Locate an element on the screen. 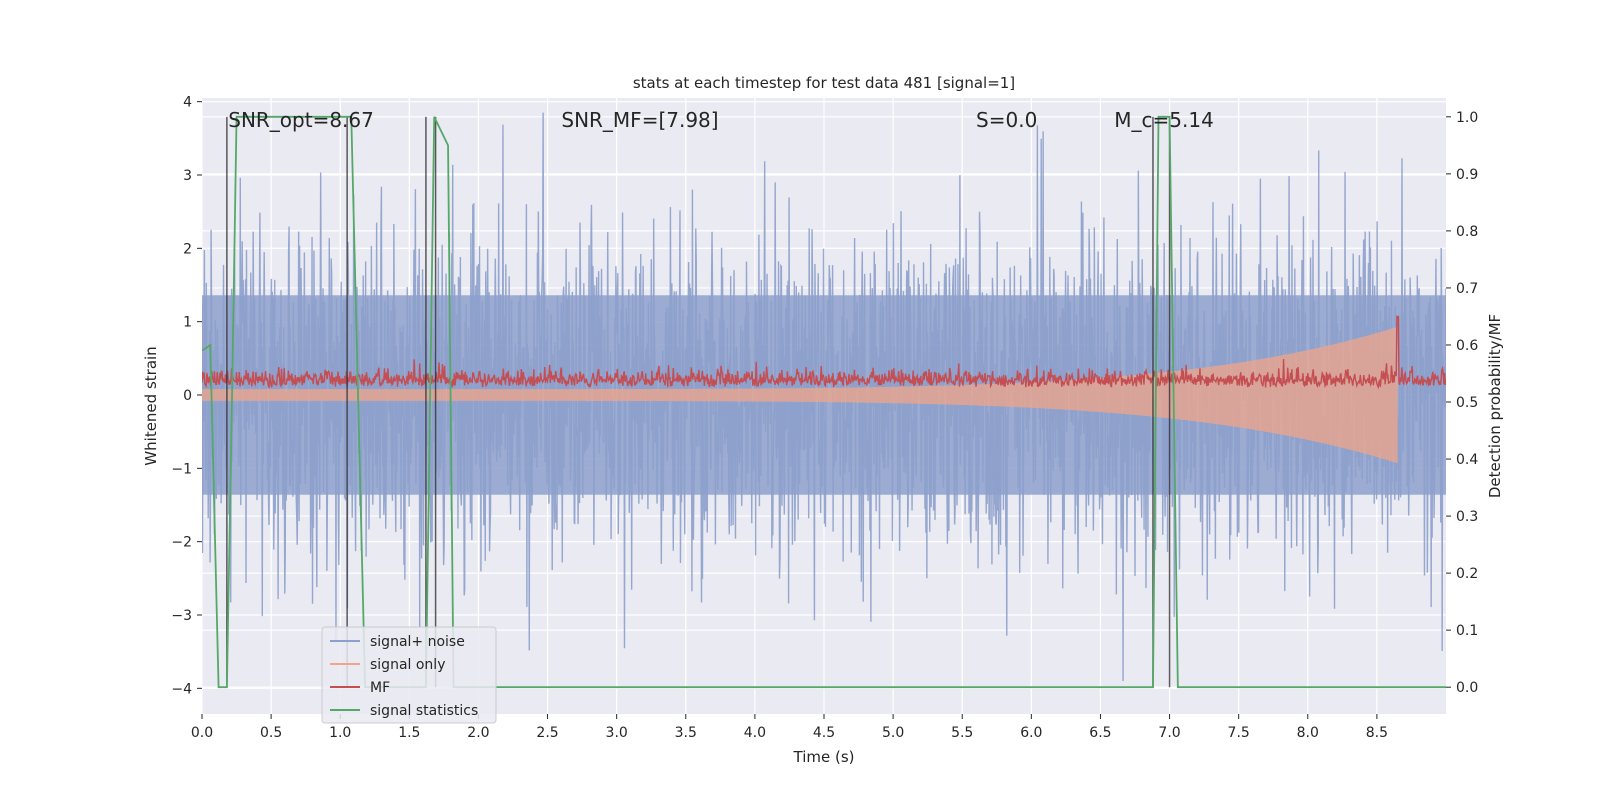 Image resolution: width=1600 pixels, height=800 pixels. x-tick-label: 4.0 is located at coordinates (755, 733).